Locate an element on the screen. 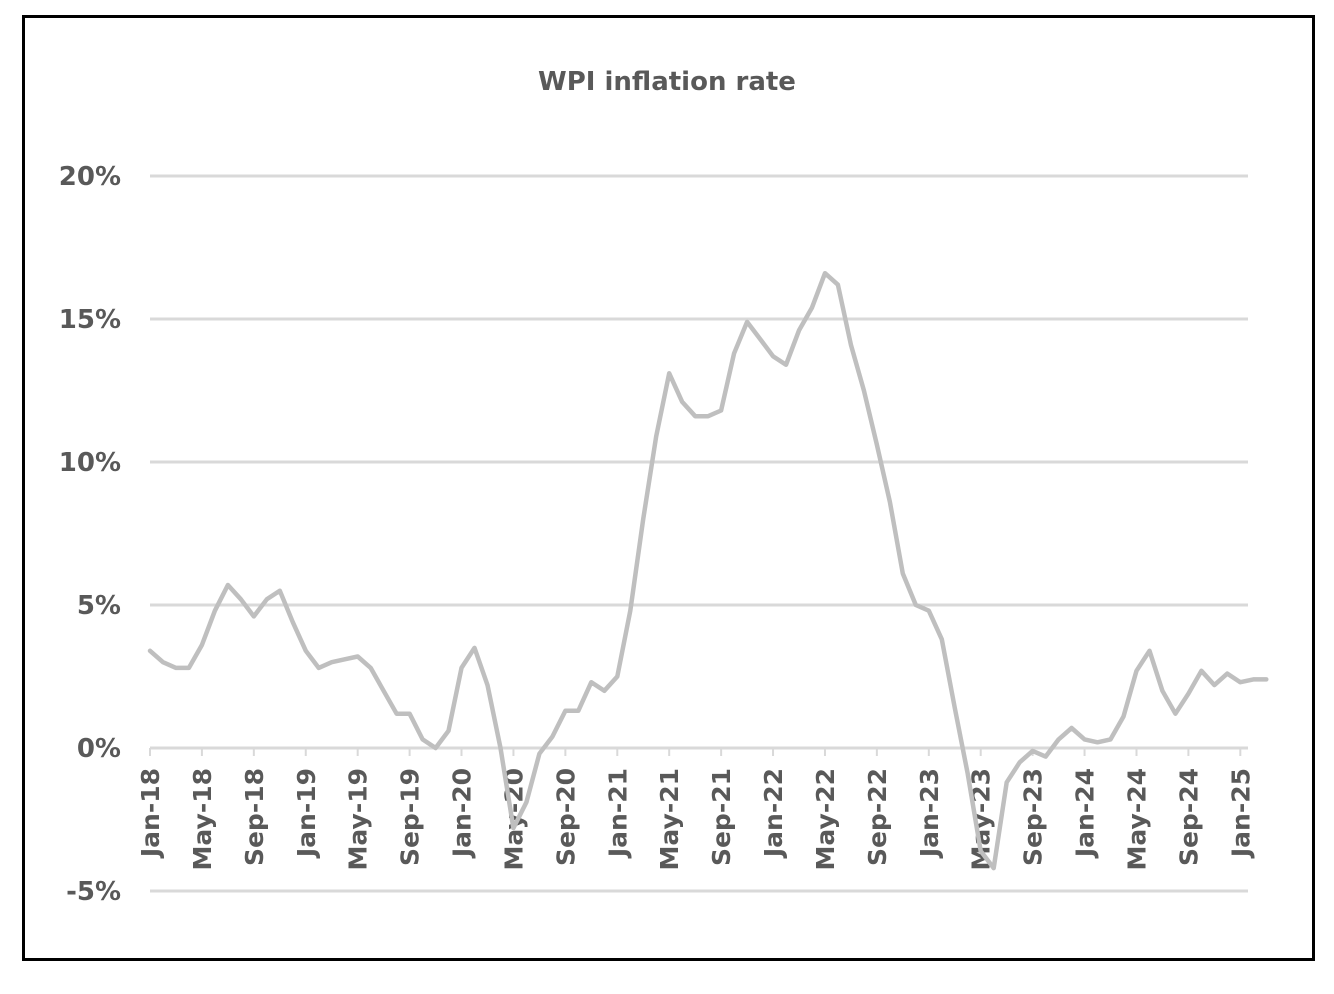  x-tick-label: Sep-21 is located at coordinates (721, 817).